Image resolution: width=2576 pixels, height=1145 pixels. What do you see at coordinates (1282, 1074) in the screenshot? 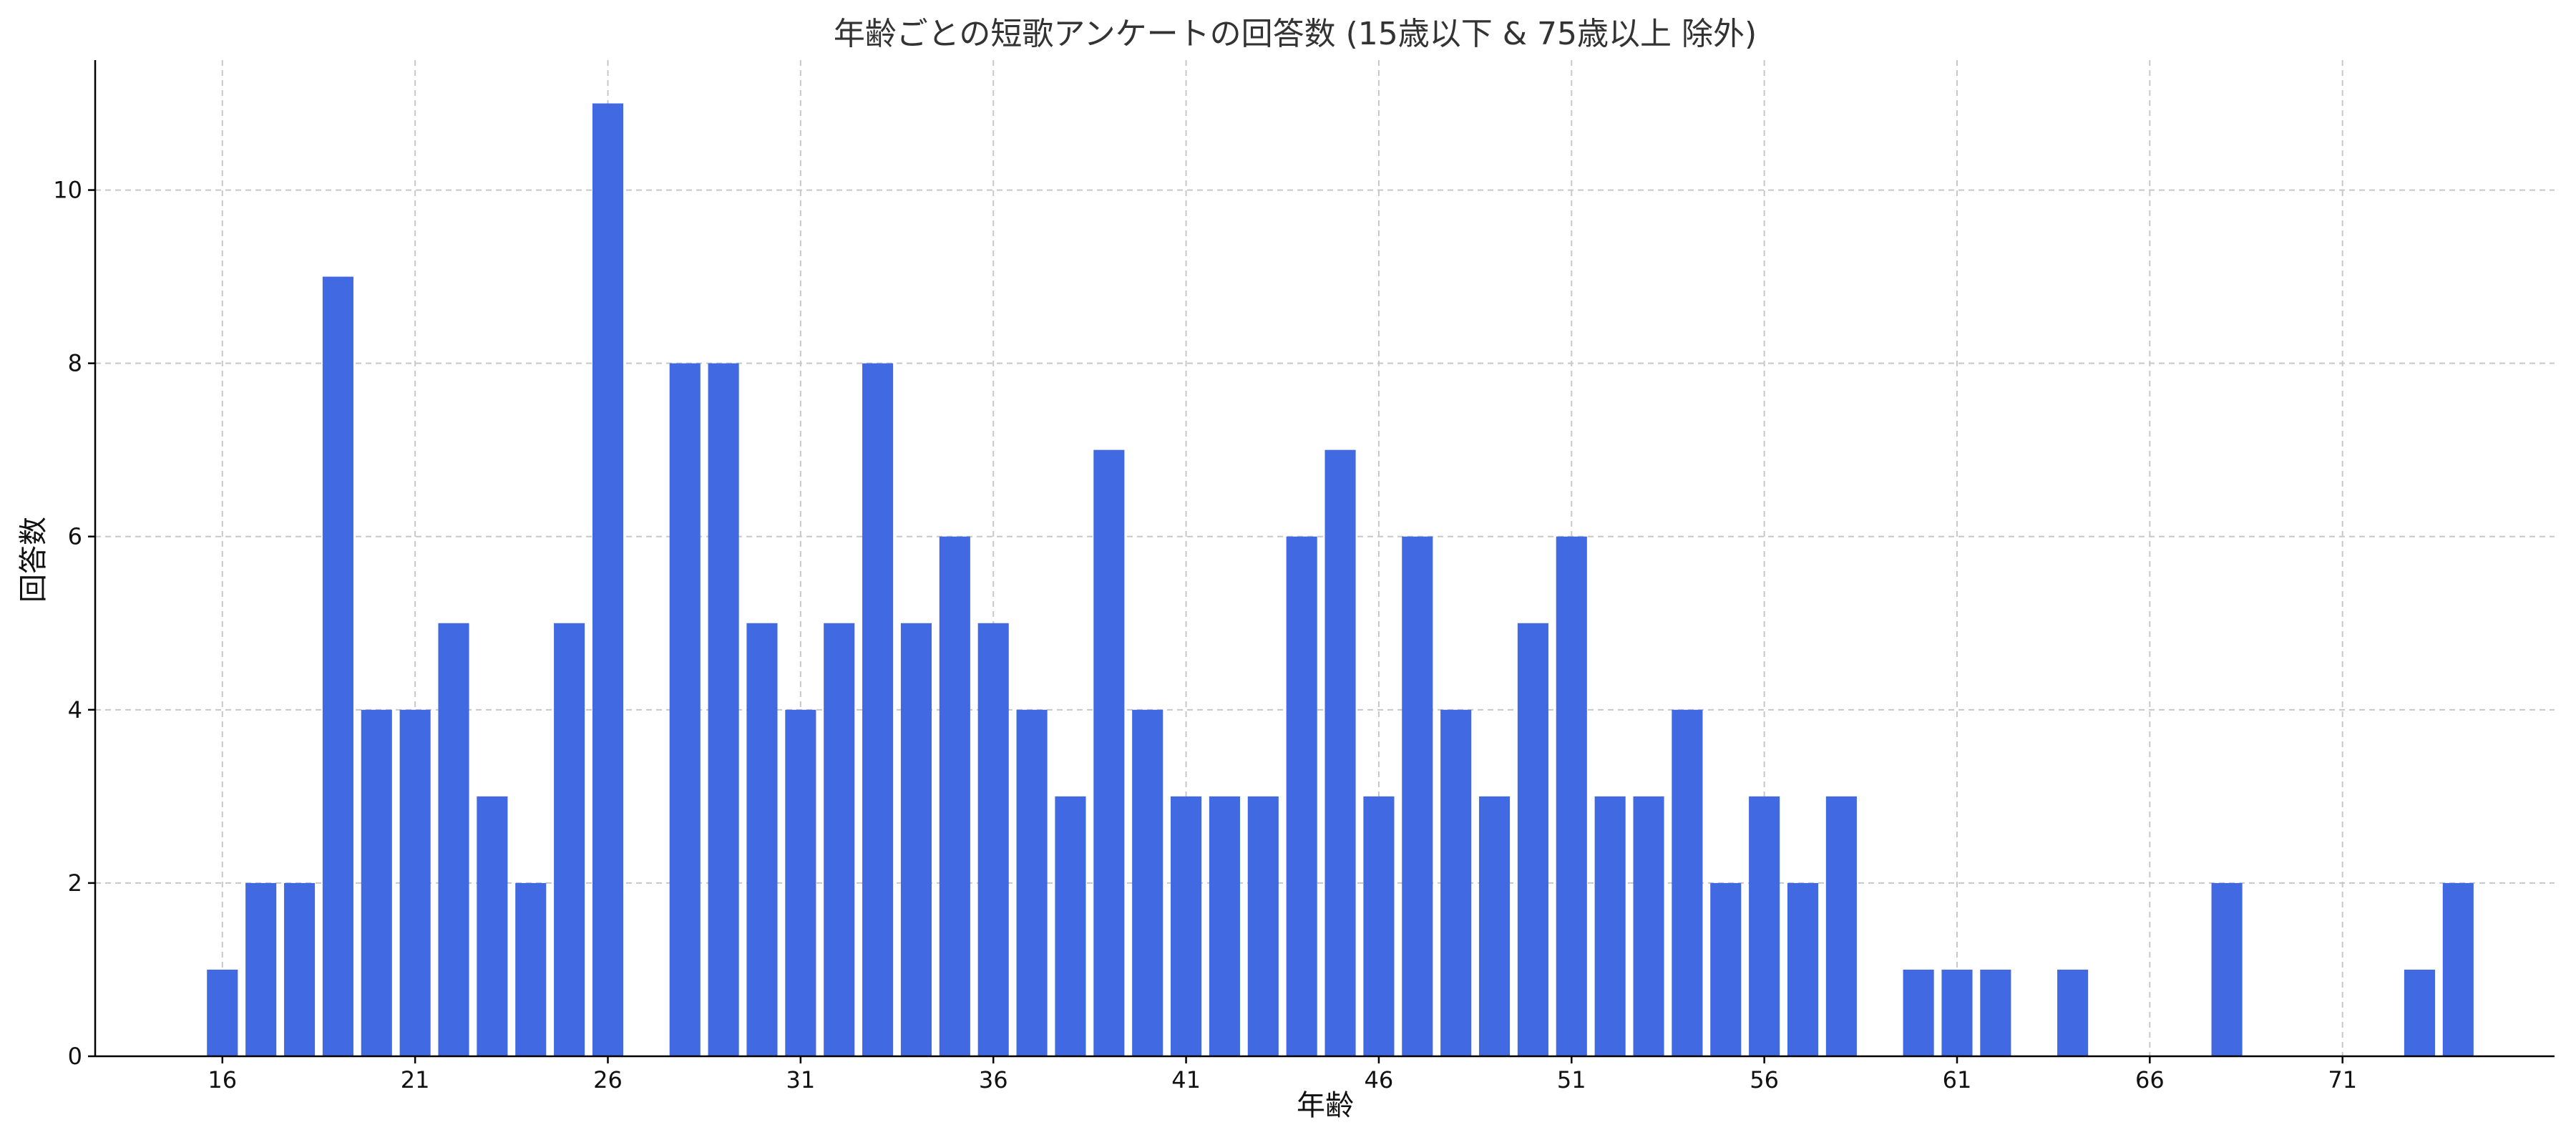
I see `x-axis-ticks: 16 21 26 31 36 41 46 51 56 61 66 71` at bounding box center [1282, 1074].